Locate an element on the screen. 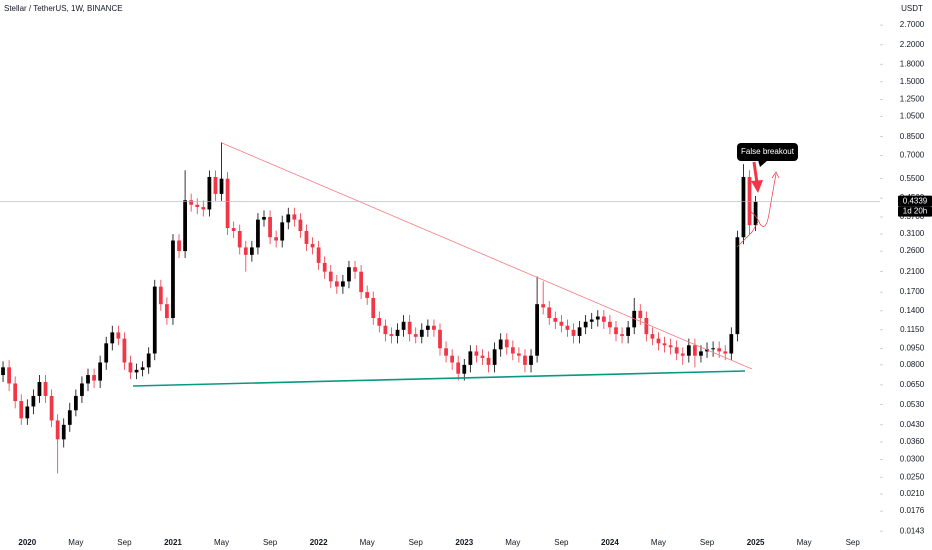 The image size is (932, 550). last-price-box is located at coordinates (915, 201).